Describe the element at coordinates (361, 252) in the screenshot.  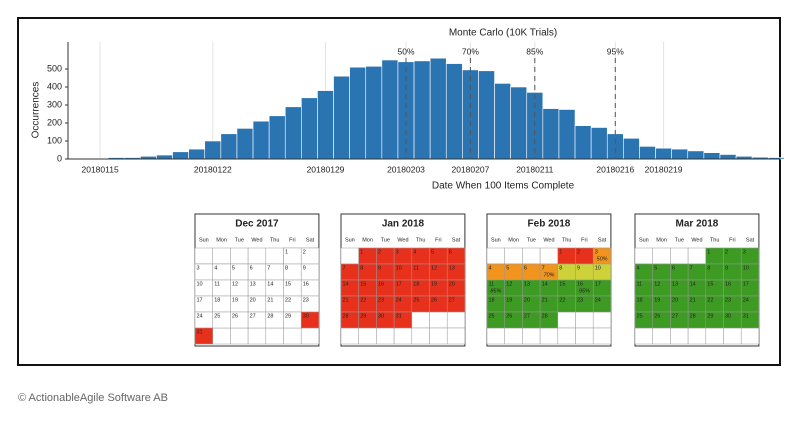
I see `day-number: 1` at that location.